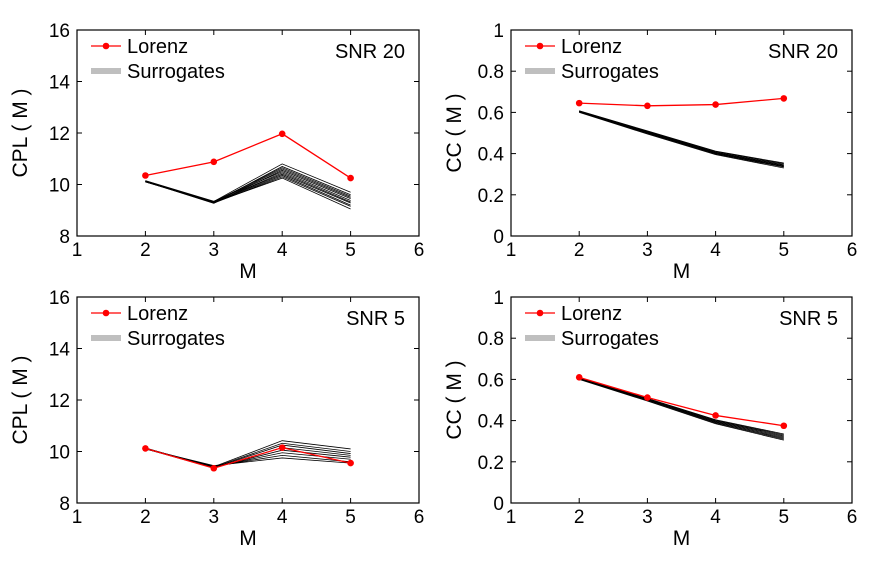 This screenshot has height=566, width=872. I want to click on snr-annotation: SNR 20, so click(803, 52).